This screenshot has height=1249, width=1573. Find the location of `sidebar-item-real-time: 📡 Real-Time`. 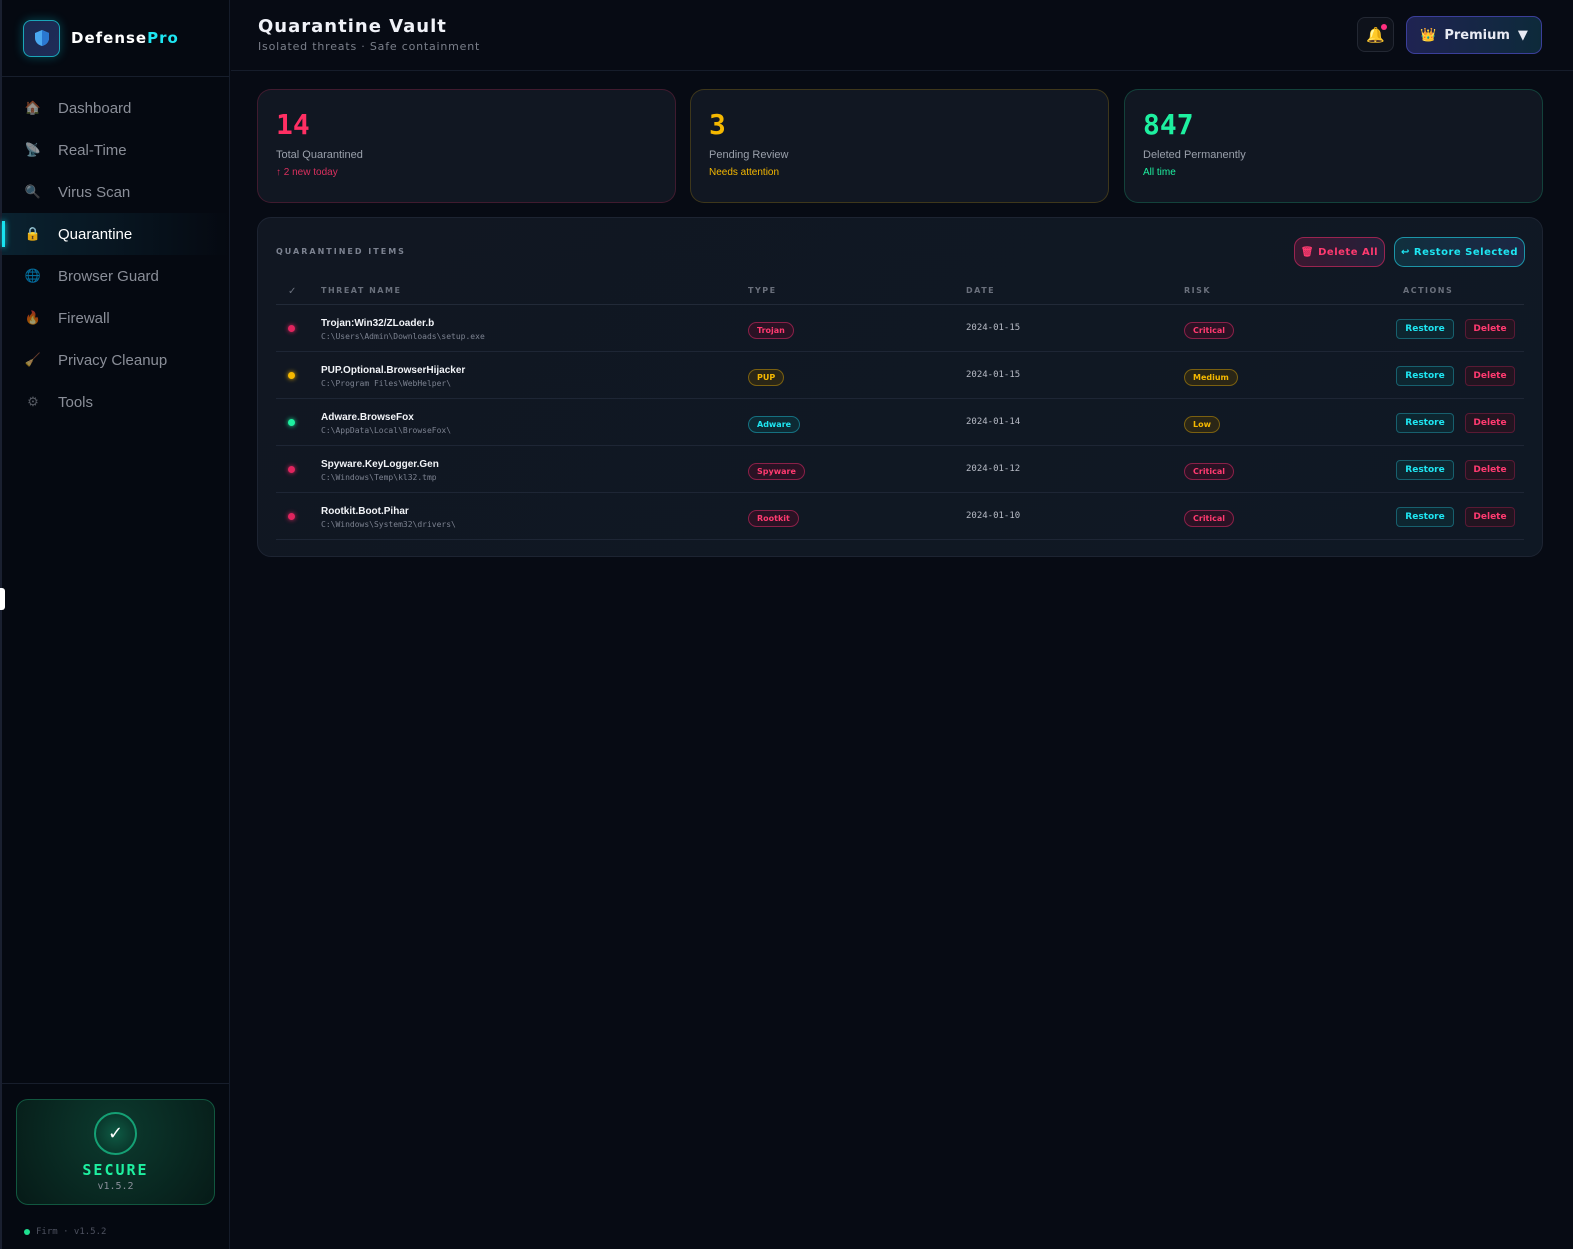

sidebar-item-real-time: 📡 Real-Time is located at coordinates (115, 150).